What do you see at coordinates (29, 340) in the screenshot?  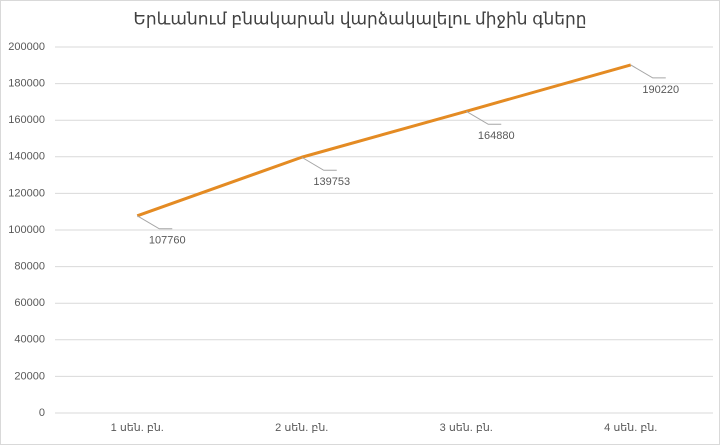 I see `y-tick-label: 40000` at bounding box center [29, 340].